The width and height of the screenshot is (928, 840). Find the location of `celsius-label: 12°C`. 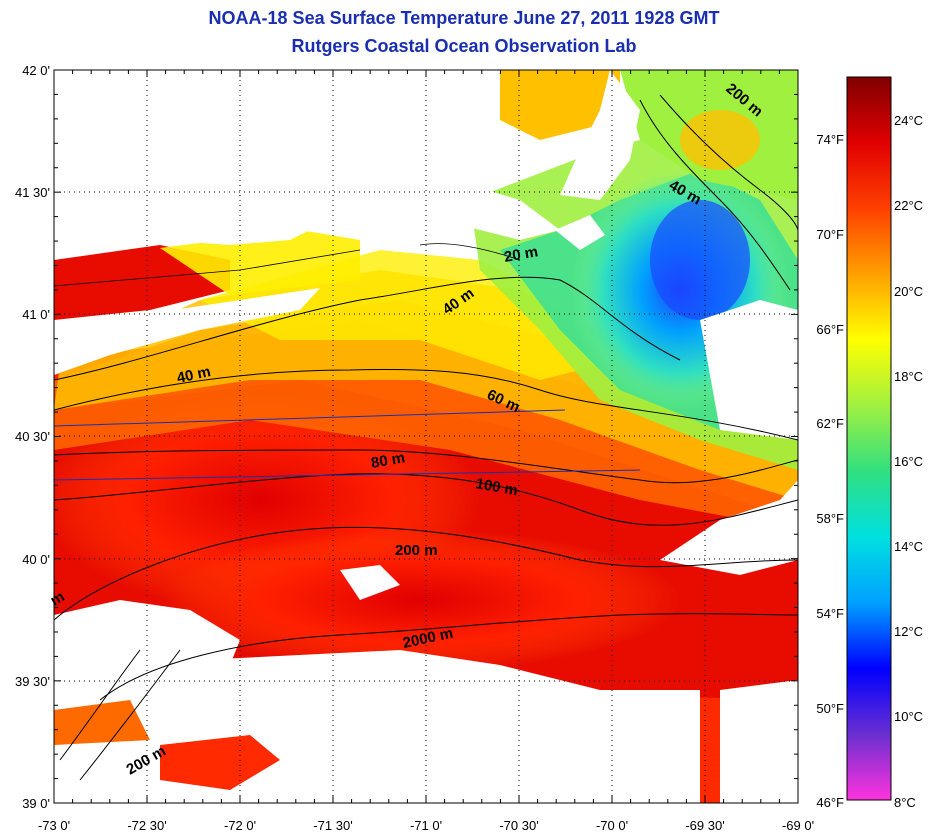

celsius-label: 12°C is located at coordinates (908, 631).